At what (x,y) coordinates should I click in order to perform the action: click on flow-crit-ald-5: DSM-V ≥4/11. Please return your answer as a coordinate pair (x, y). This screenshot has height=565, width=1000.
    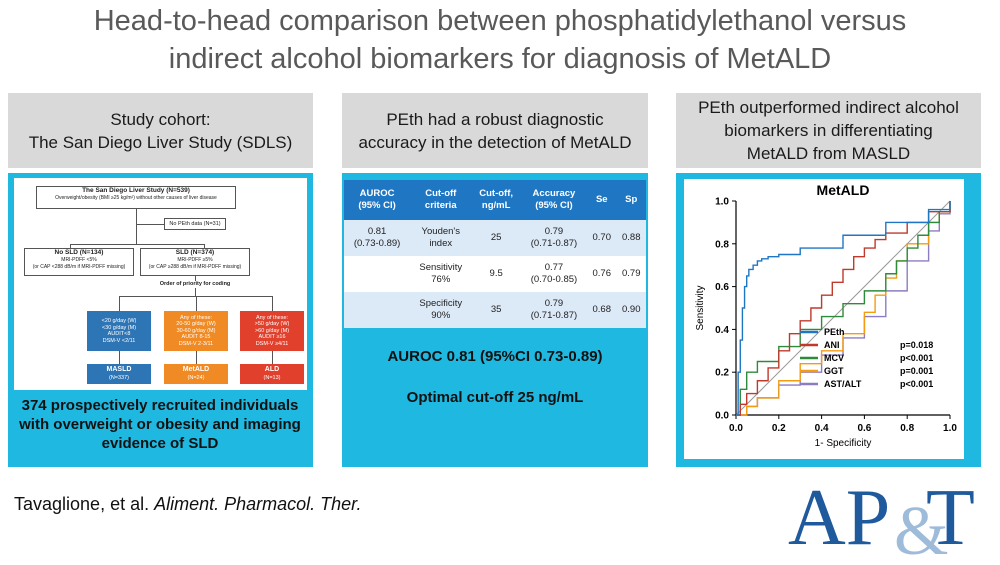
    Looking at the image, I should click on (272, 343).